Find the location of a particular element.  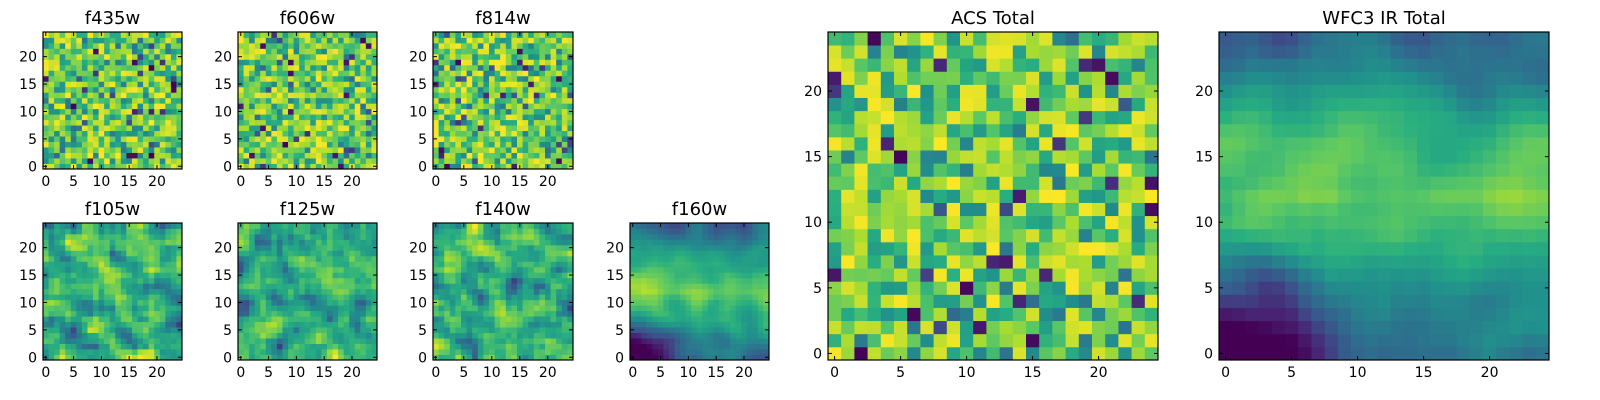

panel-title: f125w is located at coordinates (307, 209).